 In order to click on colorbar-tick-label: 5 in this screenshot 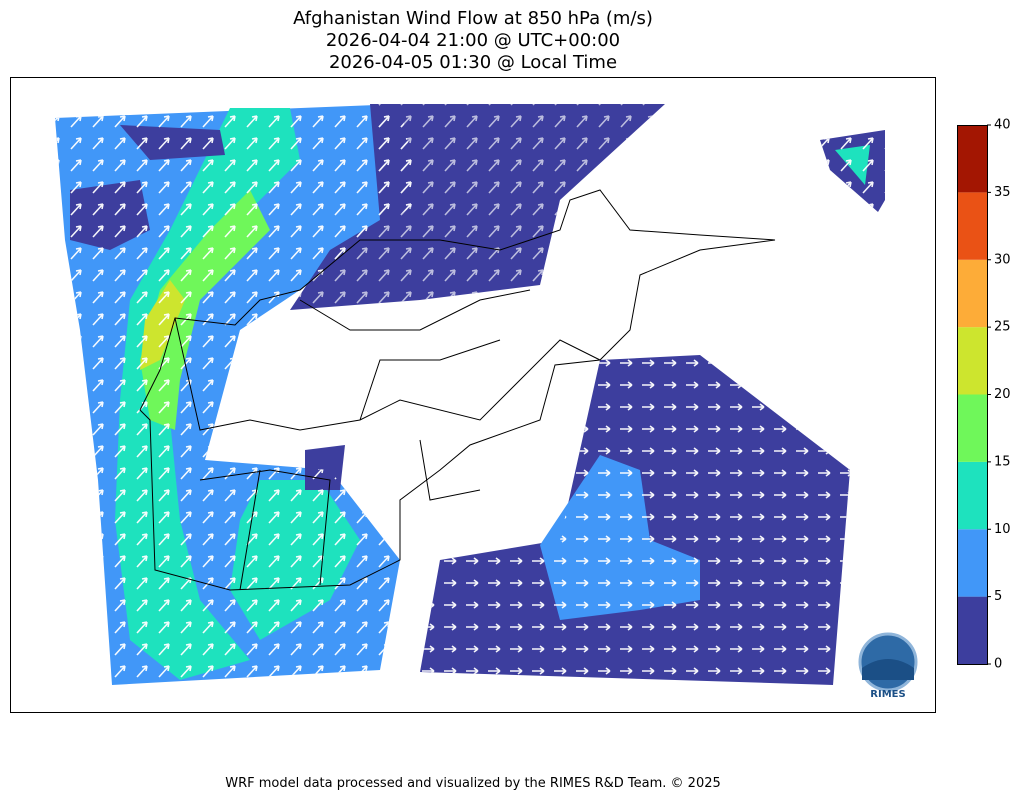, I will do `click(998, 596)`.